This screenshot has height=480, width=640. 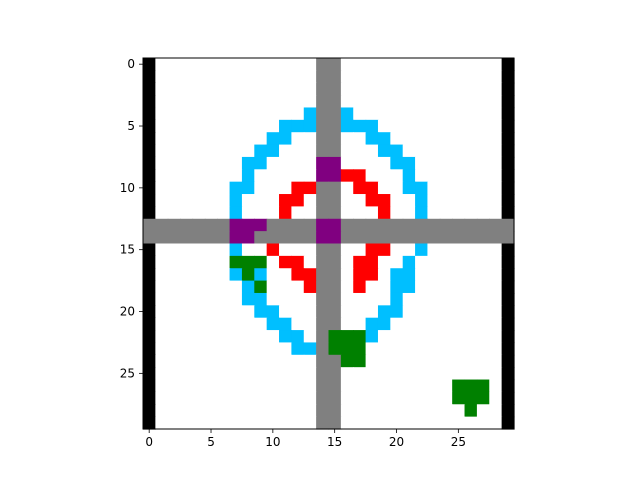 What do you see at coordinates (127, 250) in the screenshot?
I see `y-tick-label: 15` at bounding box center [127, 250].